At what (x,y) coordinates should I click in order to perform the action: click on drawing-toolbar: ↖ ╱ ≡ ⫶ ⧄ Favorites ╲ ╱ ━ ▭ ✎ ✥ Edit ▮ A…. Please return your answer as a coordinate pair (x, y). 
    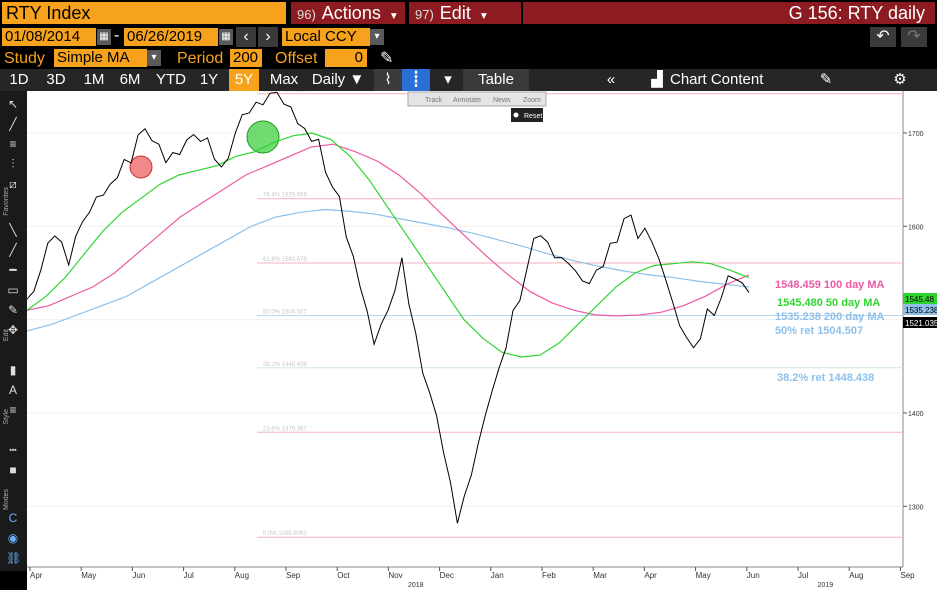
    Looking at the image, I should click on (13, 331).